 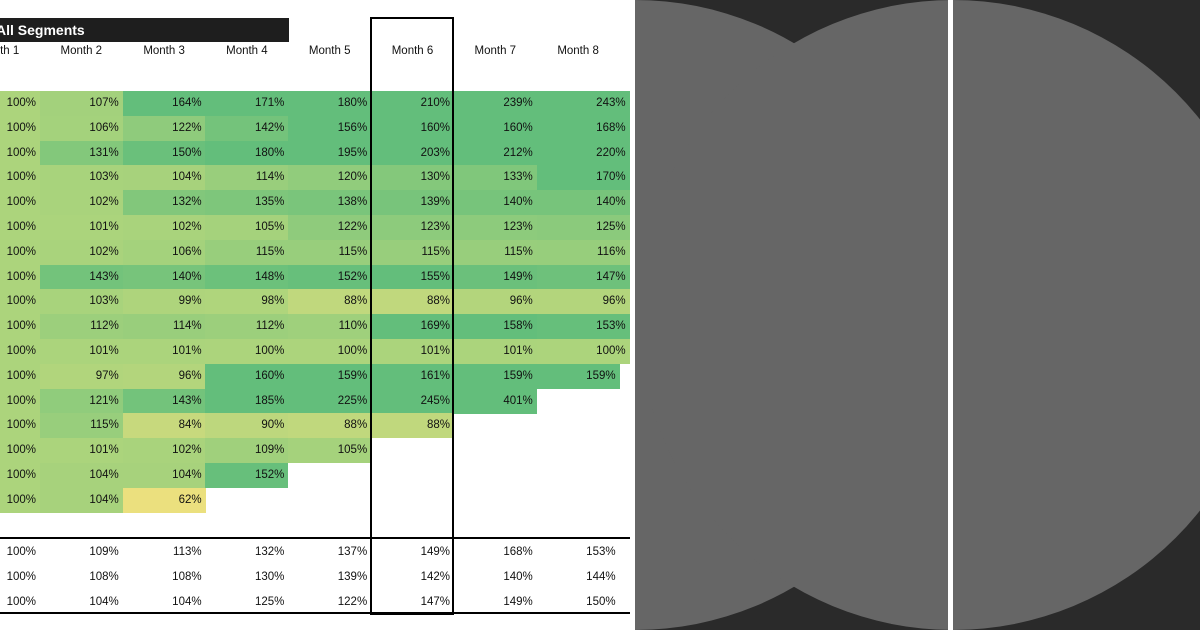 What do you see at coordinates (601, 601) in the screenshot?
I see `summary-cell: 150%` at bounding box center [601, 601].